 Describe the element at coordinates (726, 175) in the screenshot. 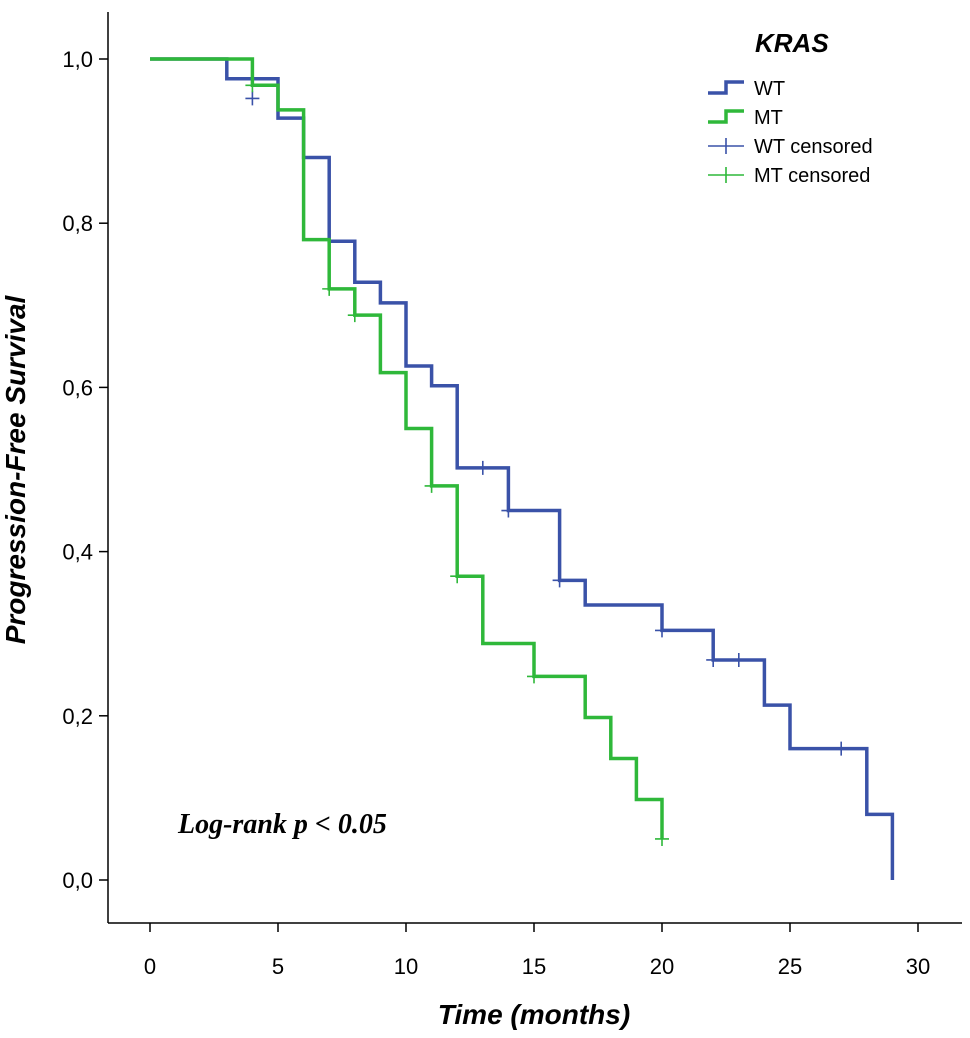

I see `legend-swatch-mt-censored` at that location.